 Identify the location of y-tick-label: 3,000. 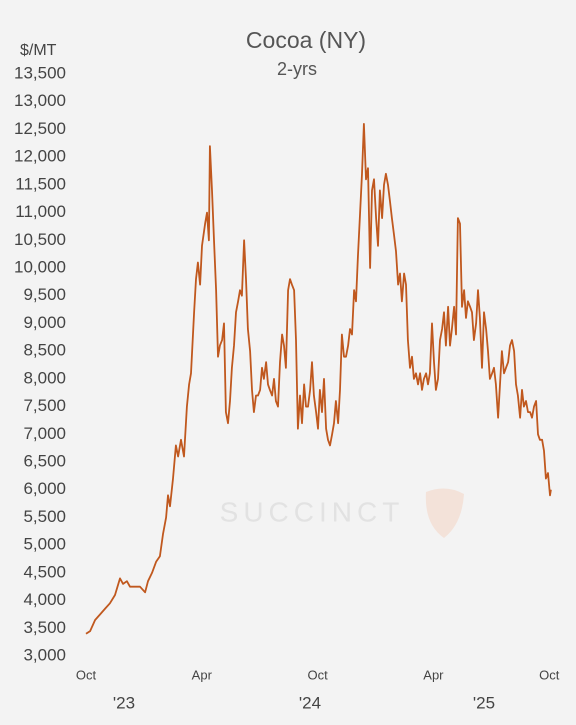
(44, 654).